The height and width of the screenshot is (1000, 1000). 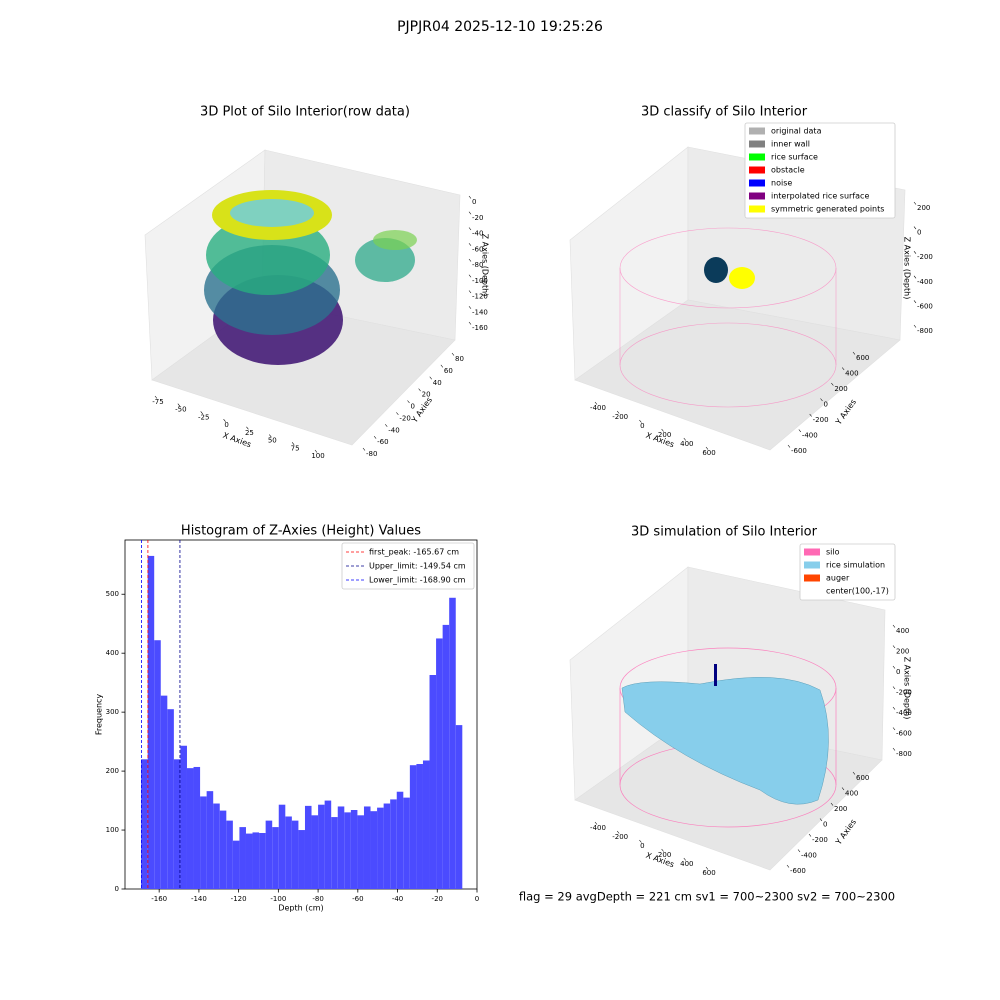 I want to click on x-axis-label: Depth (cm), so click(x=300, y=908).